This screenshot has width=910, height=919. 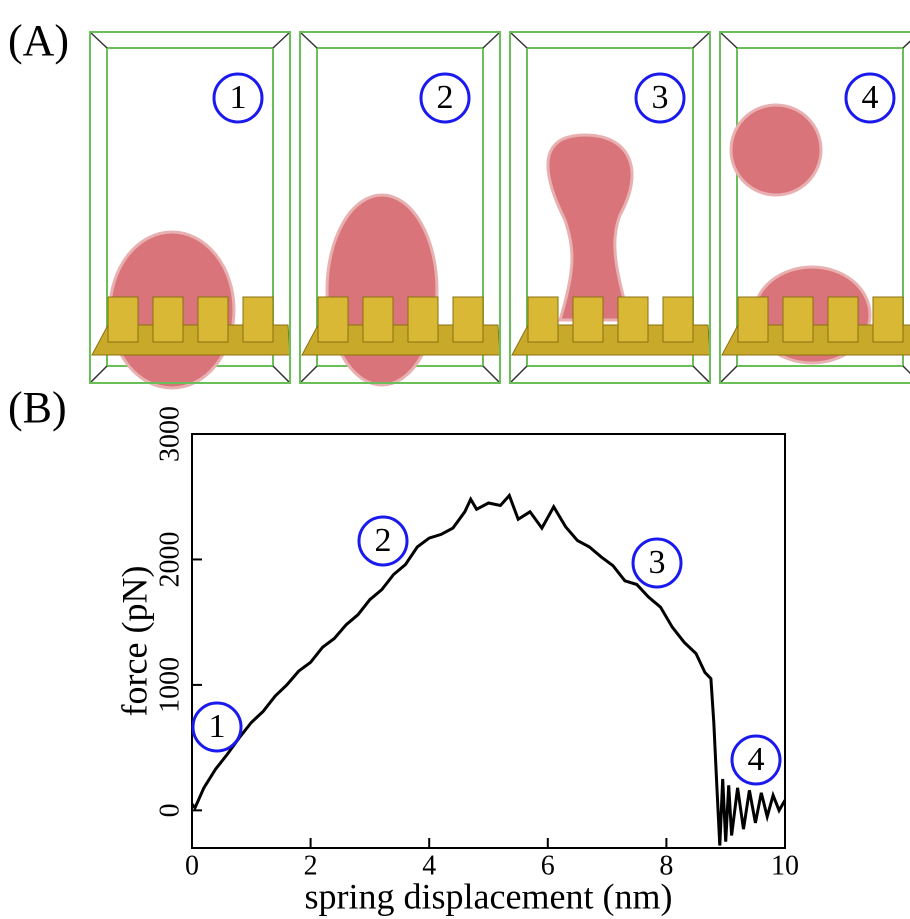 I want to click on frame-number: 4, so click(x=870, y=97).